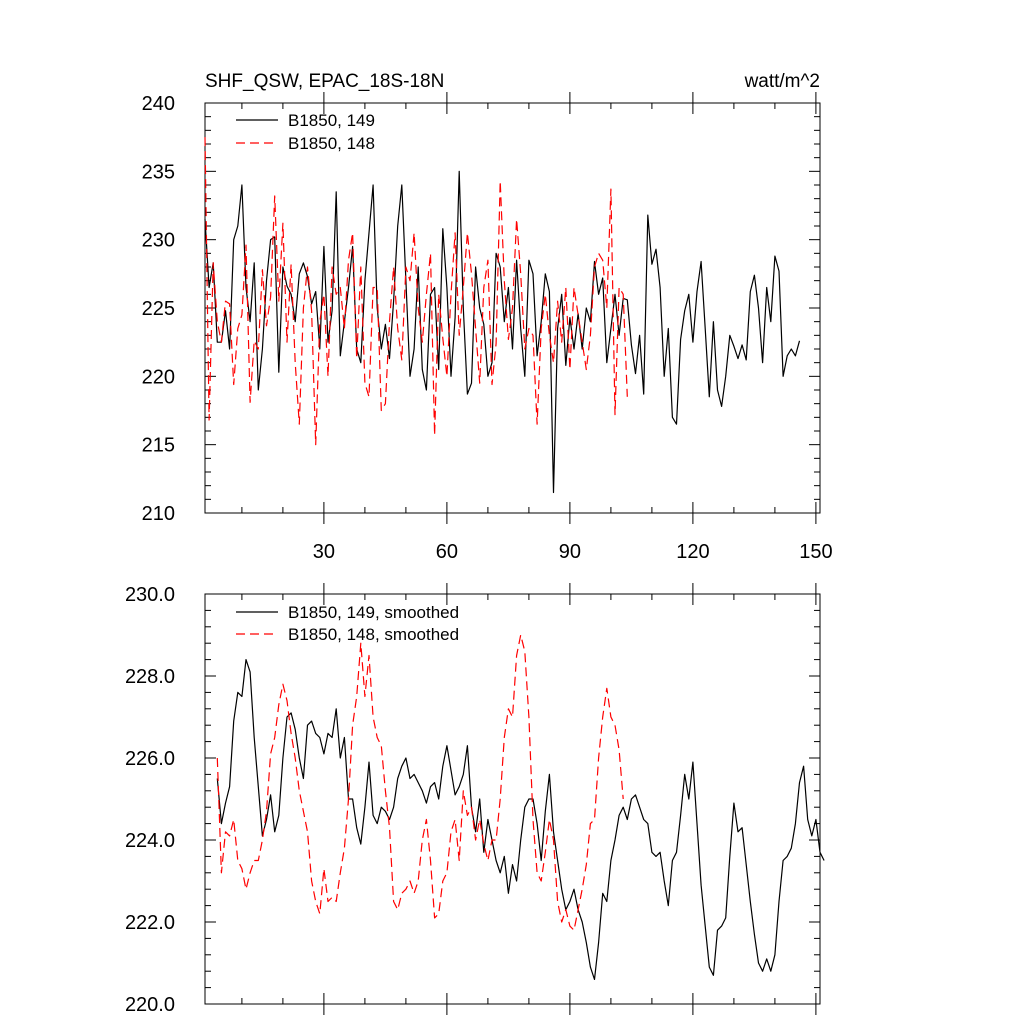 The width and height of the screenshot is (1024, 1024). What do you see at coordinates (150, 1005) in the screenshot?
I see `bottom-y-tick-label: 220.0` at bounding box center [150, 1005].